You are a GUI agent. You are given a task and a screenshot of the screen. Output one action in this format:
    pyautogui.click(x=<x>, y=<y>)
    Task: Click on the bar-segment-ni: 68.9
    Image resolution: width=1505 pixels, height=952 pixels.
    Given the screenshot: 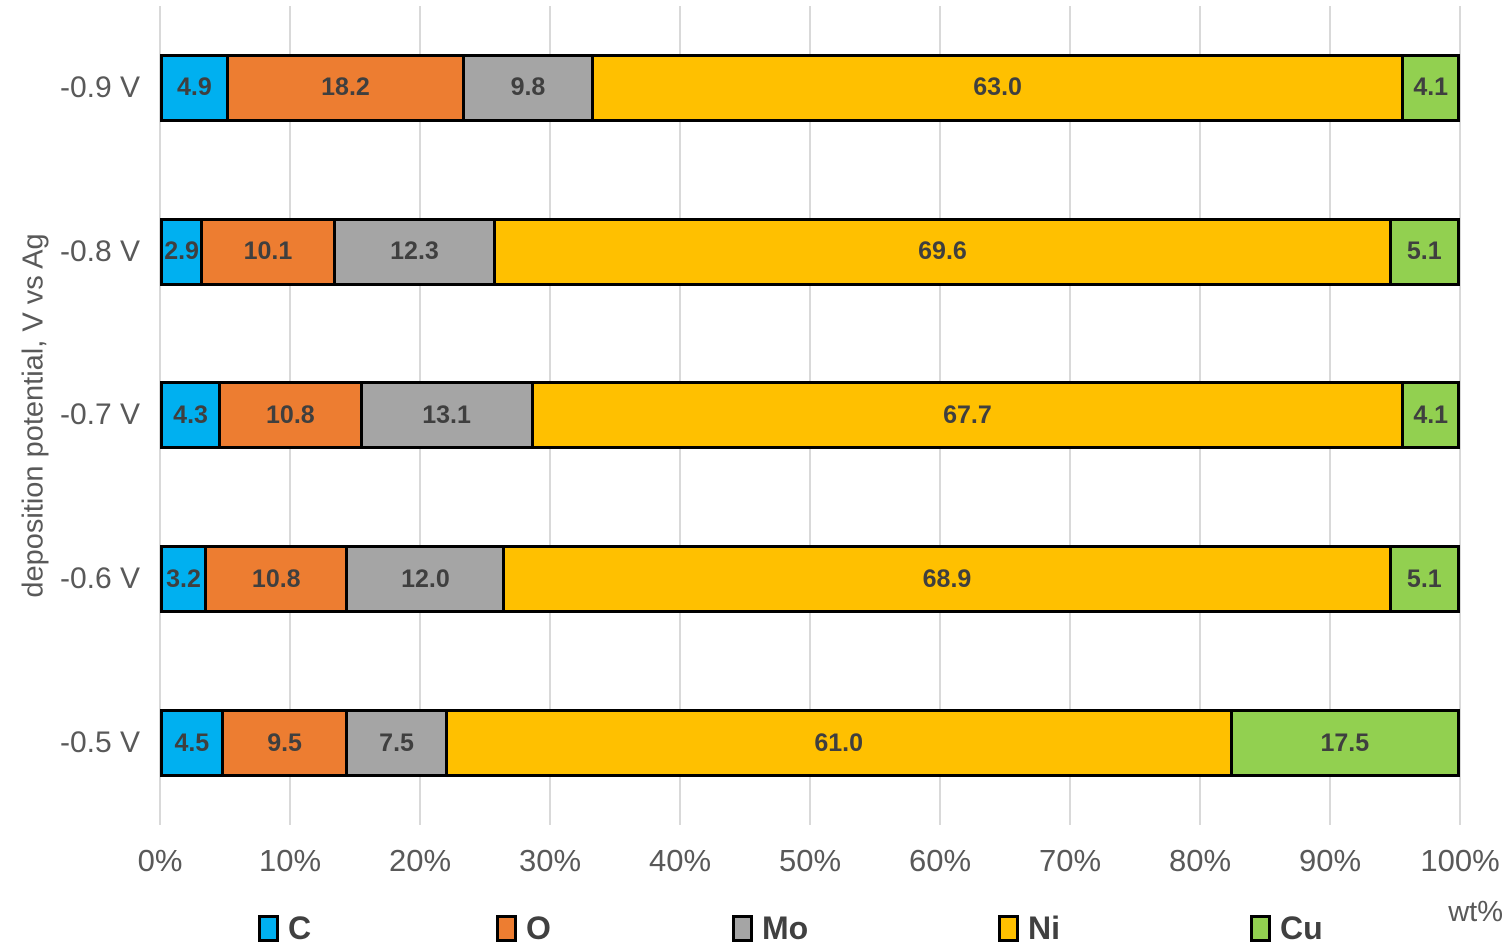 What is the action you would take?
    pyautogui.click(x=948, y=579)
    